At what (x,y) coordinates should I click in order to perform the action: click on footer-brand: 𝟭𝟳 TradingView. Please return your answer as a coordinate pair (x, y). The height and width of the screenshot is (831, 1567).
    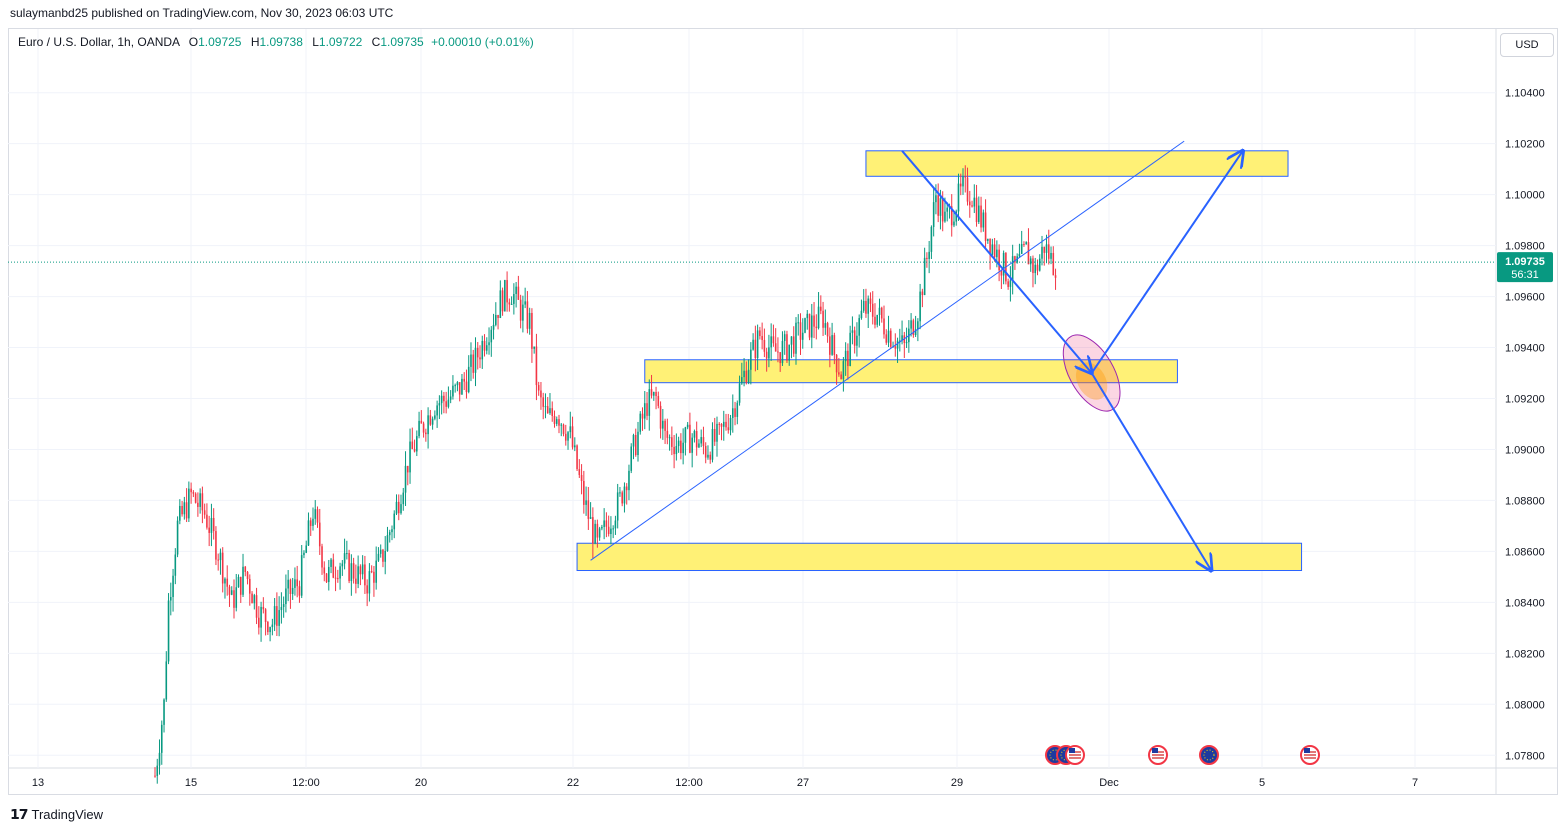
    Looking at the image, I should click on (56, 814).